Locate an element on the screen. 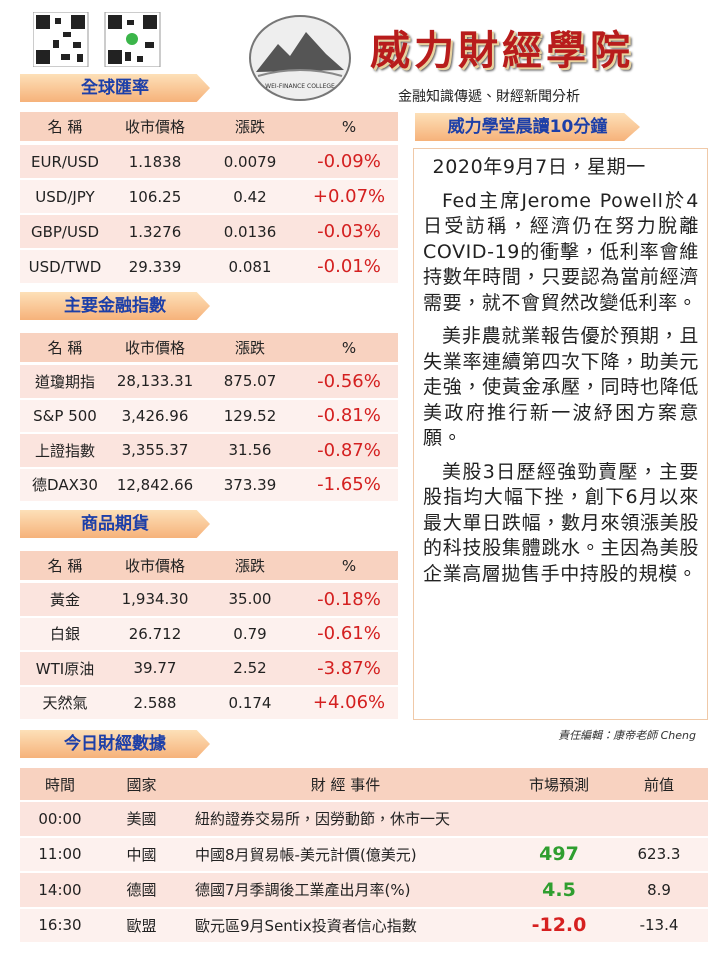 The height and width of the screenshot is (960, 720). table-cell is located at coordinates (659, 819).